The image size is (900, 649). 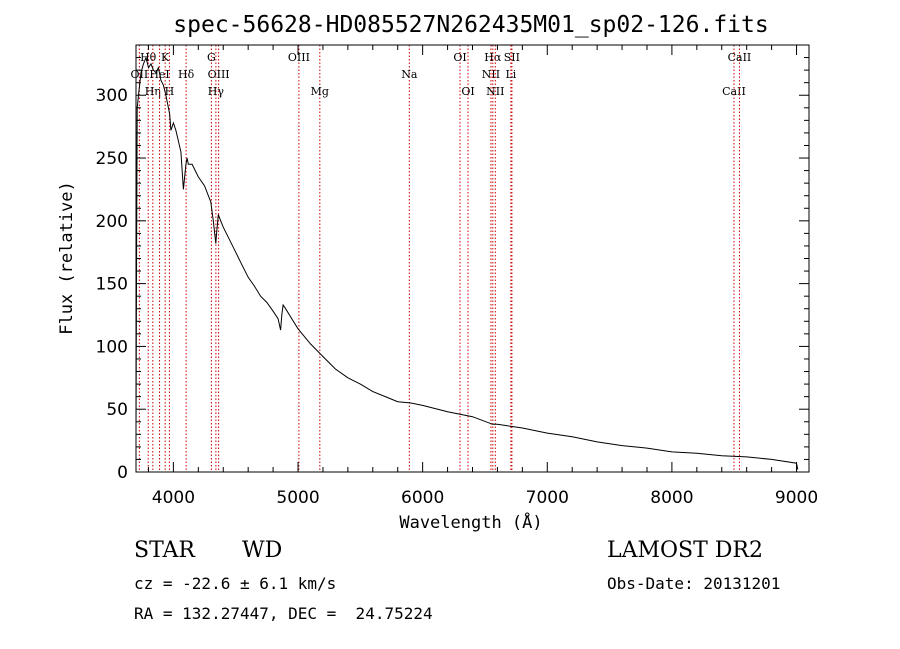 What do you see at coordinates (122, 473) in the screenshot?
I see `y-tick-label: 0` at bounding box center [122, 473].